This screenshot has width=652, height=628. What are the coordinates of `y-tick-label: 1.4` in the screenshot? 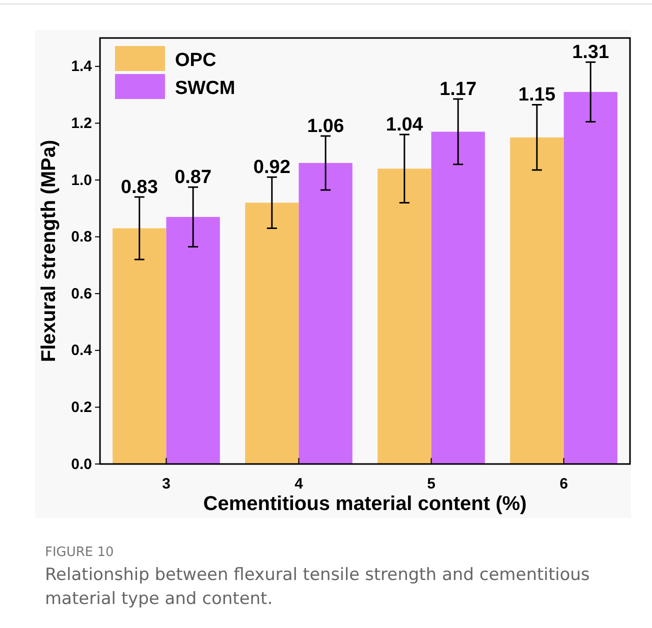 It's located at (82, 67).